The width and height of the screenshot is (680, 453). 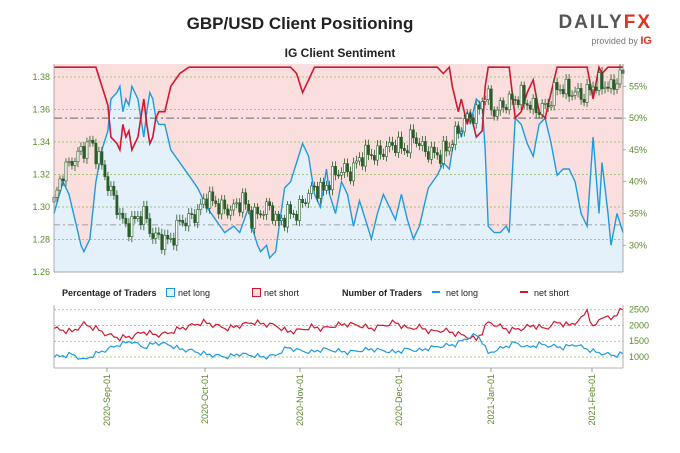 What do you see at coordinates (638, 245) in the screenshot?
I see `y-right-tick-label: 30%` at bounding box center [638, 245].